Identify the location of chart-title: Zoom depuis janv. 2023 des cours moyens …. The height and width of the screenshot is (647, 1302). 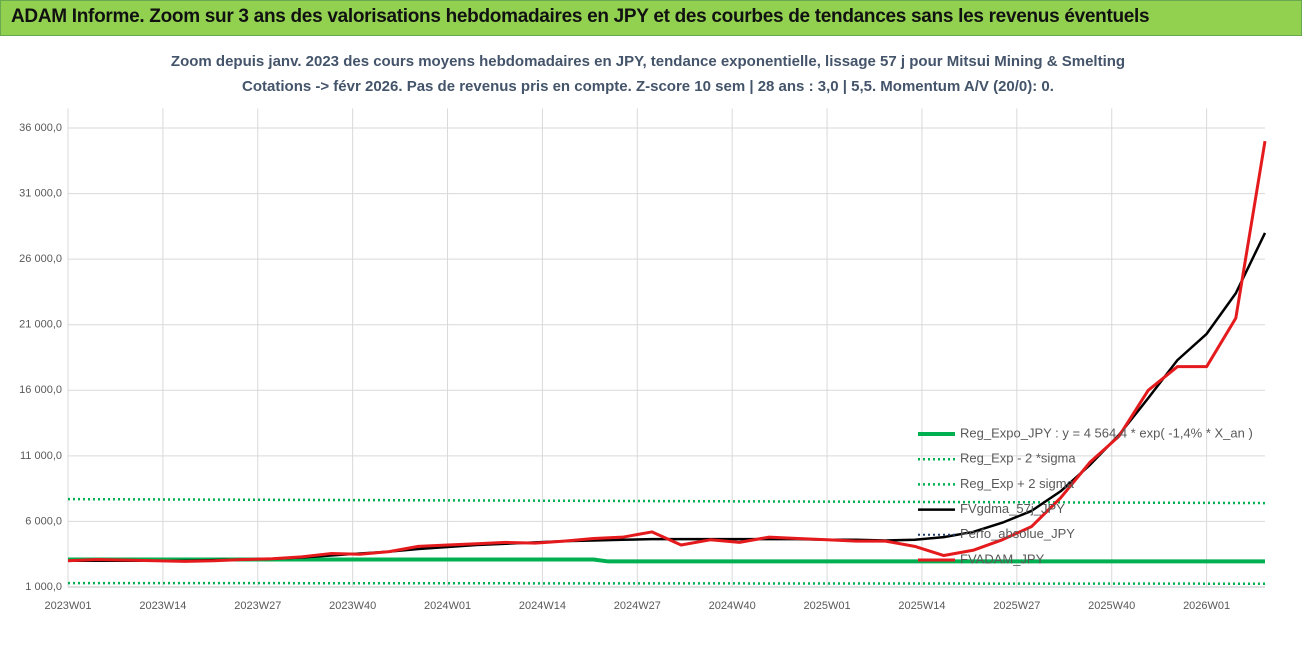
(648, 61).